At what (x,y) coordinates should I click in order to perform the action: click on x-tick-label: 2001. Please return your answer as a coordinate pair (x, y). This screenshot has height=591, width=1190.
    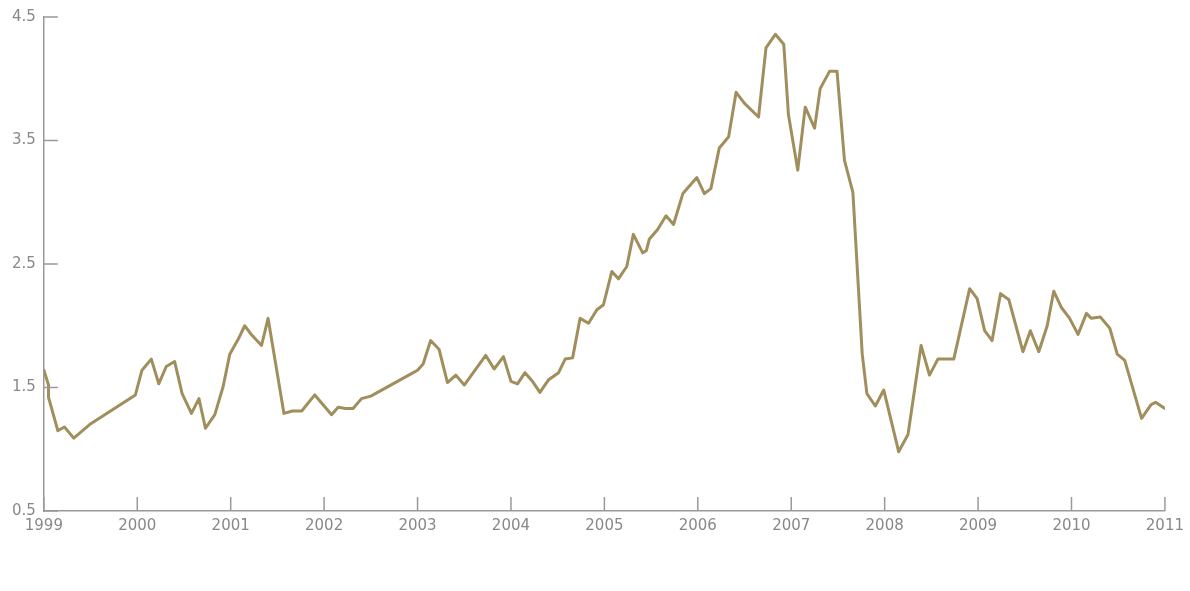
    Looking at the image, I should click on (230, 524).